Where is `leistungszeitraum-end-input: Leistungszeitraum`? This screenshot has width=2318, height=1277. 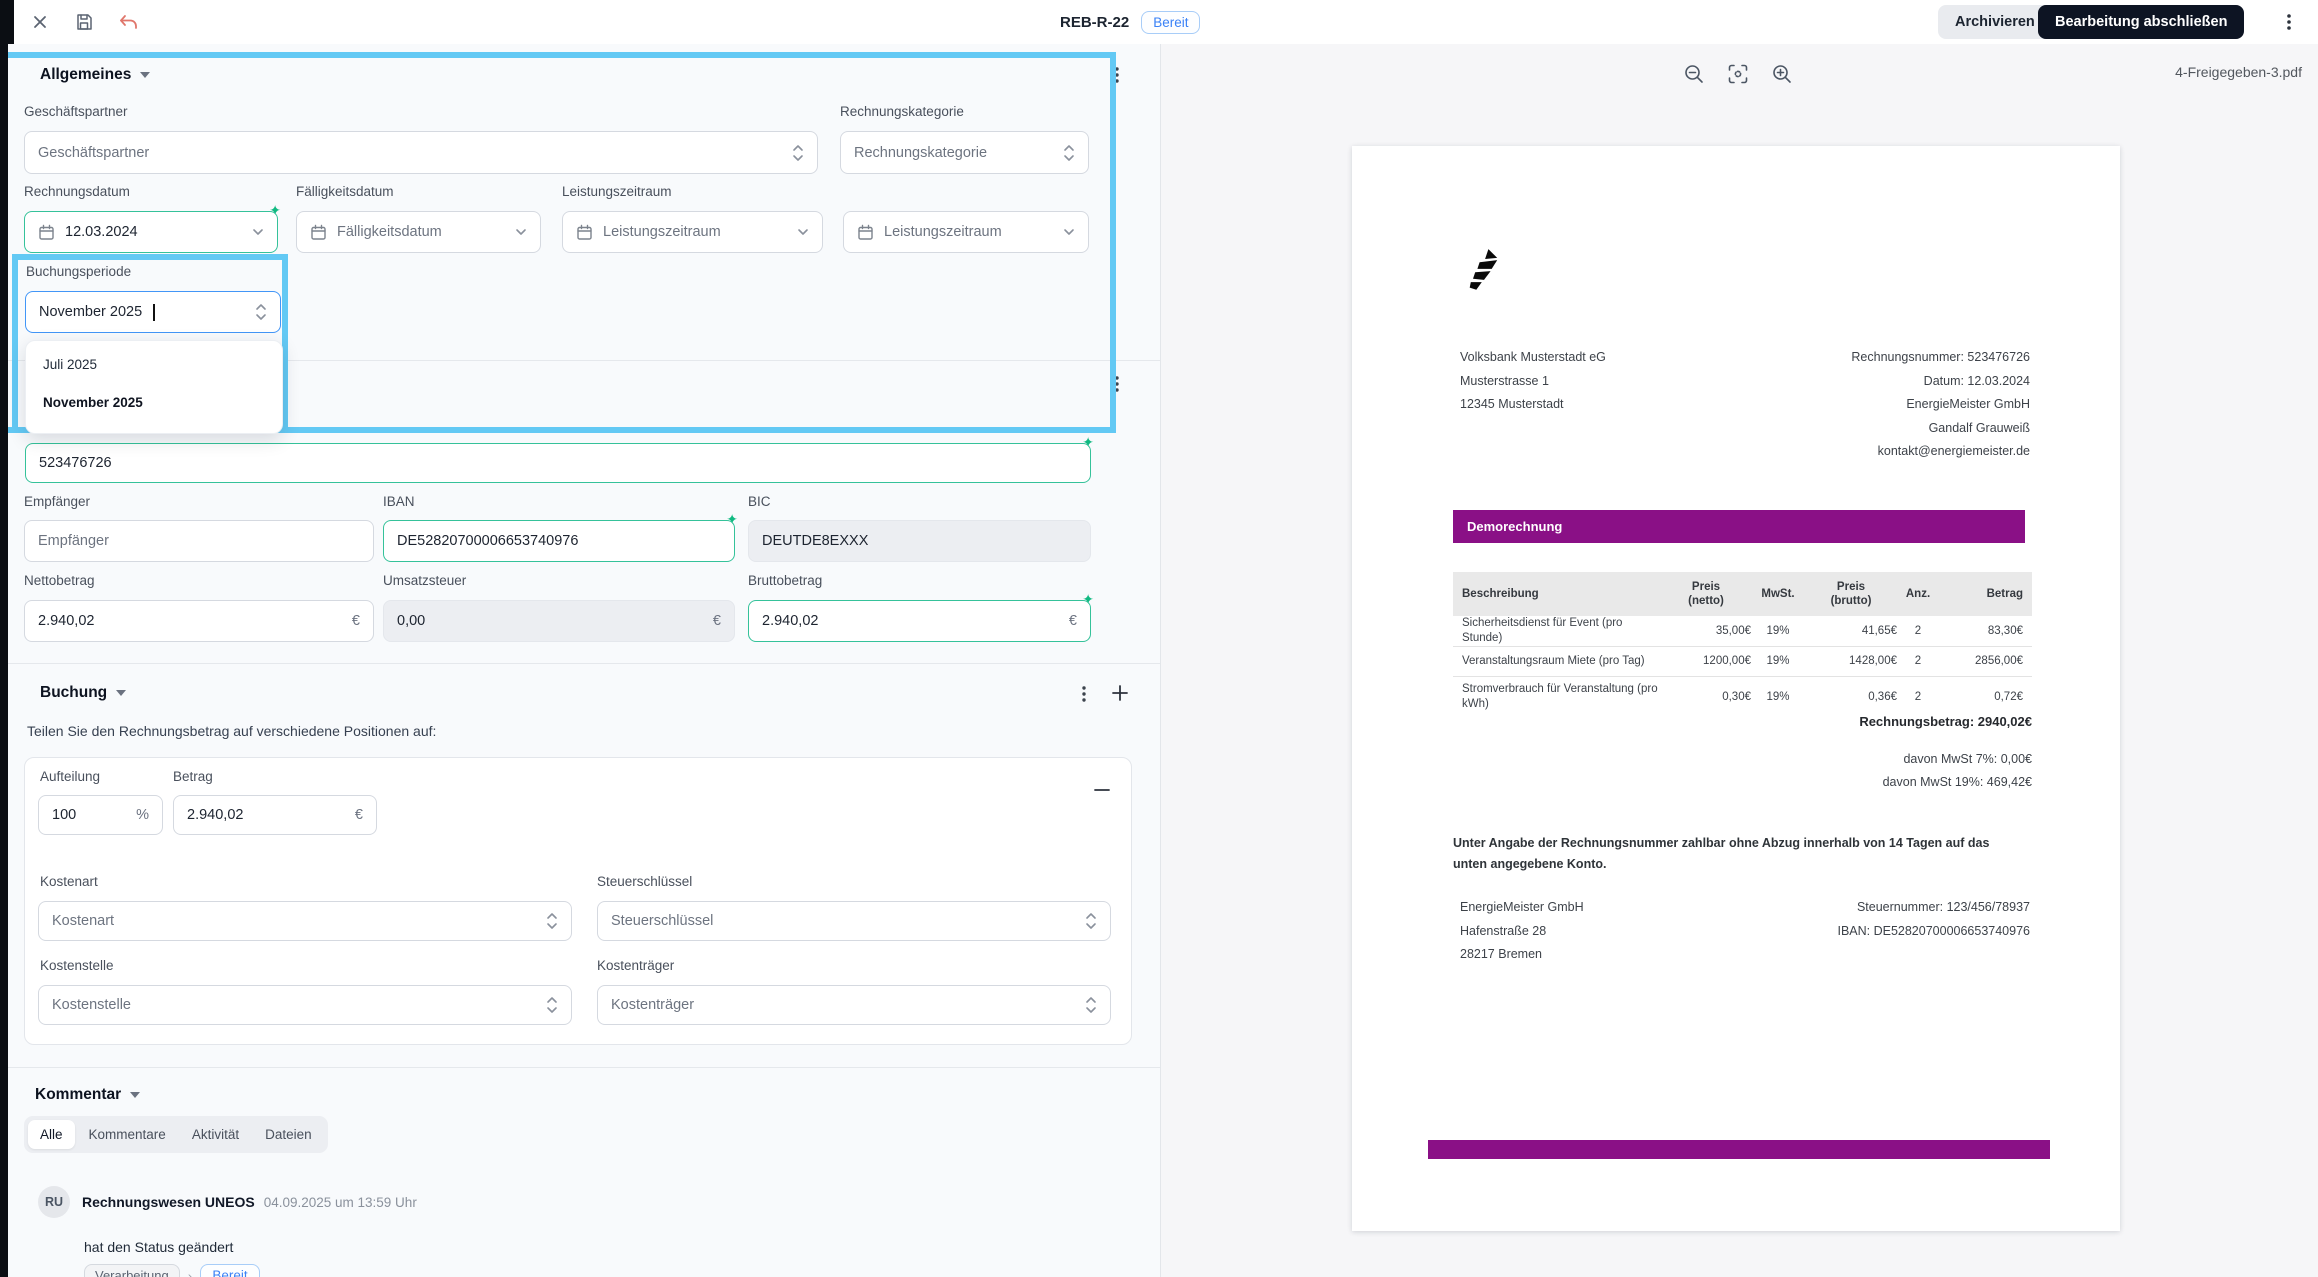 leistungszeitraum-end-input: Leistungszeitraum is located at coordinates (966, 232).